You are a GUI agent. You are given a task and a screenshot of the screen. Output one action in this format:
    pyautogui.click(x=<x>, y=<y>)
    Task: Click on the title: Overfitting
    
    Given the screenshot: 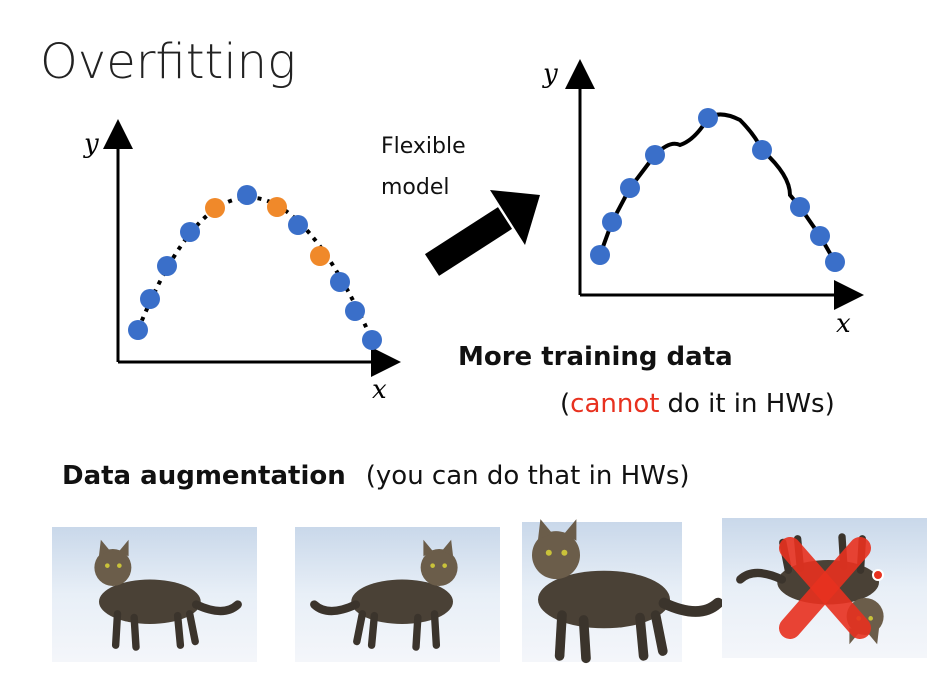 What is the action you would take?
    pyautogui.click(x=168, y=62)
    